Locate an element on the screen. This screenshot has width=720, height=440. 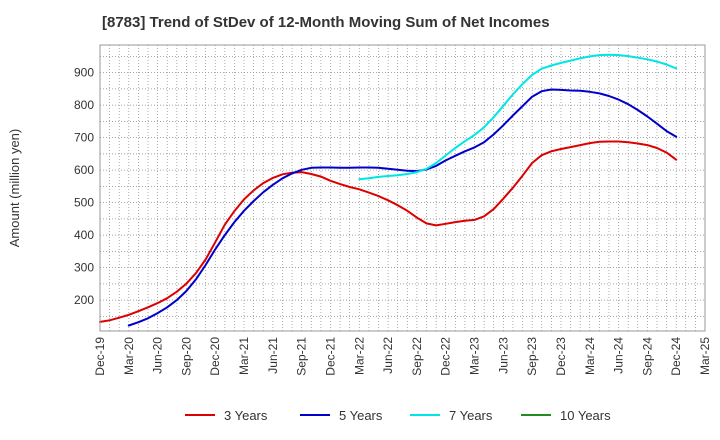
x-tick-label: Jun-20 is located at coordinates (158, 355).